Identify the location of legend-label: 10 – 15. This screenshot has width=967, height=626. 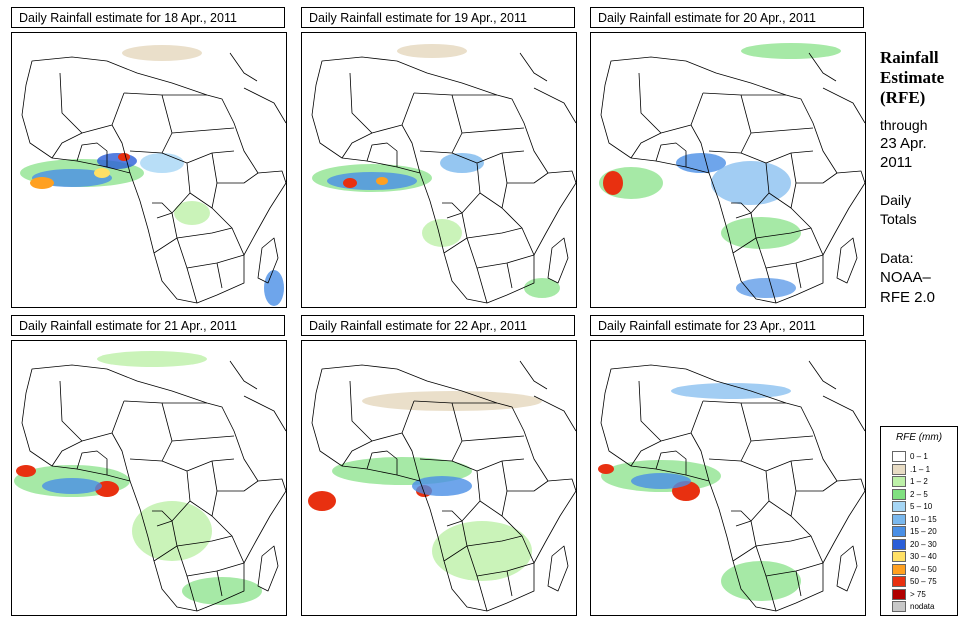
(923, 519).